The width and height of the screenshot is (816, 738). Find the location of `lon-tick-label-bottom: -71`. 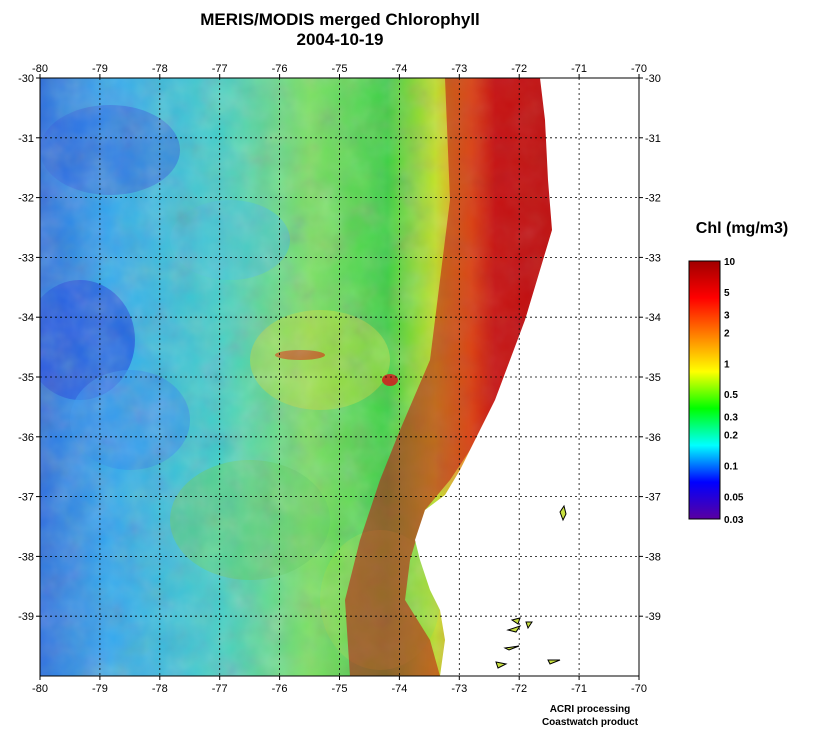

lon-tick-label-bottom: -71 is located at coordinates (579, 689).